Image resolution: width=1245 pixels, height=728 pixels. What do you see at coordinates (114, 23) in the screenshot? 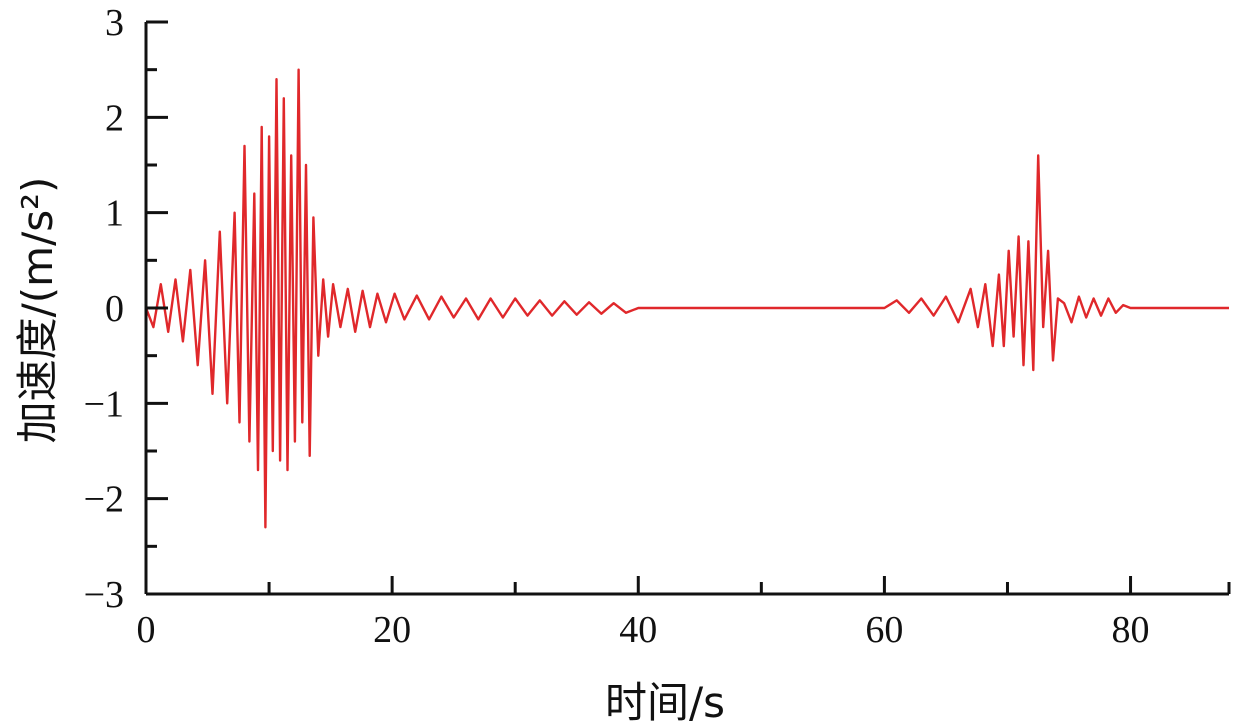
I see `y-tick-label: 3` at bounding box center [114, 23].